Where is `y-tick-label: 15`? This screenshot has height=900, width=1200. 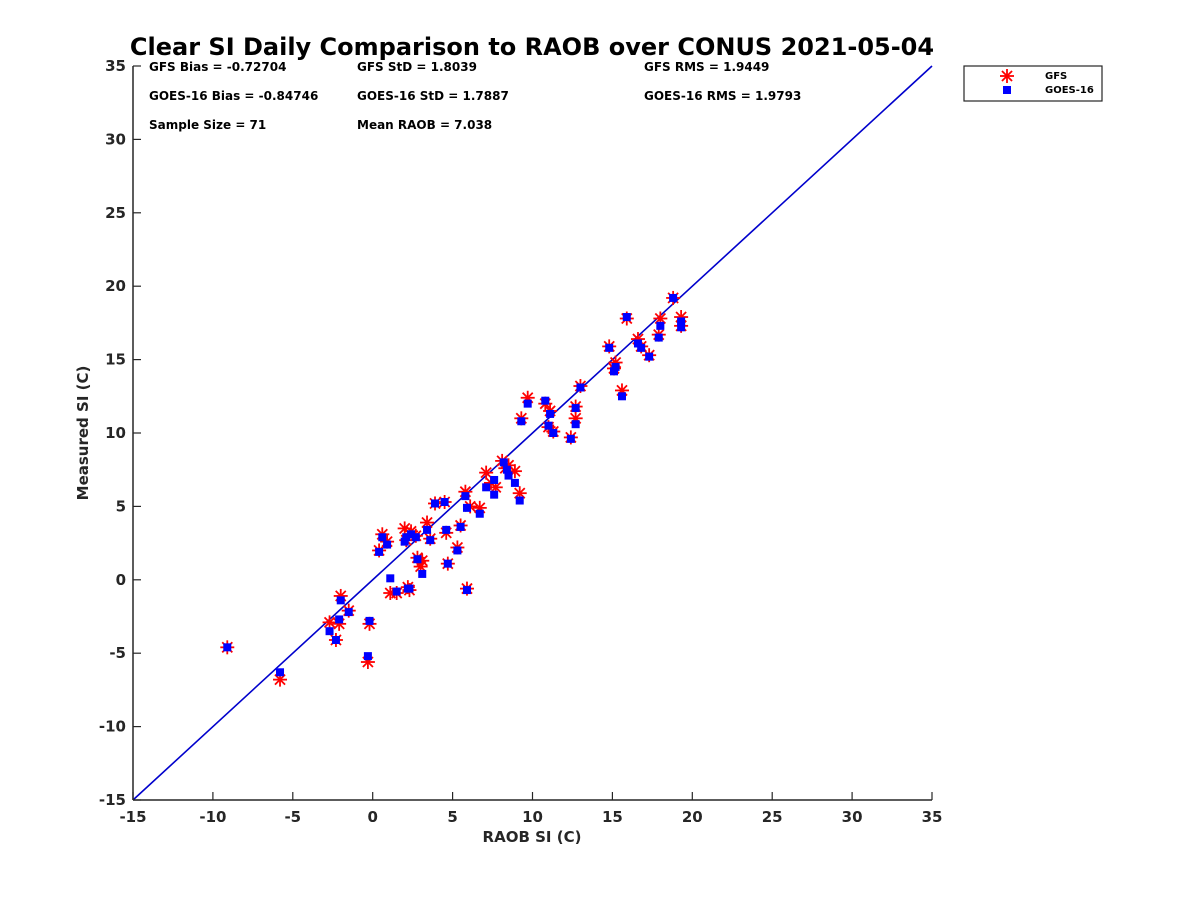 y-tick-label: 15 is located at coordinates (115, 360).